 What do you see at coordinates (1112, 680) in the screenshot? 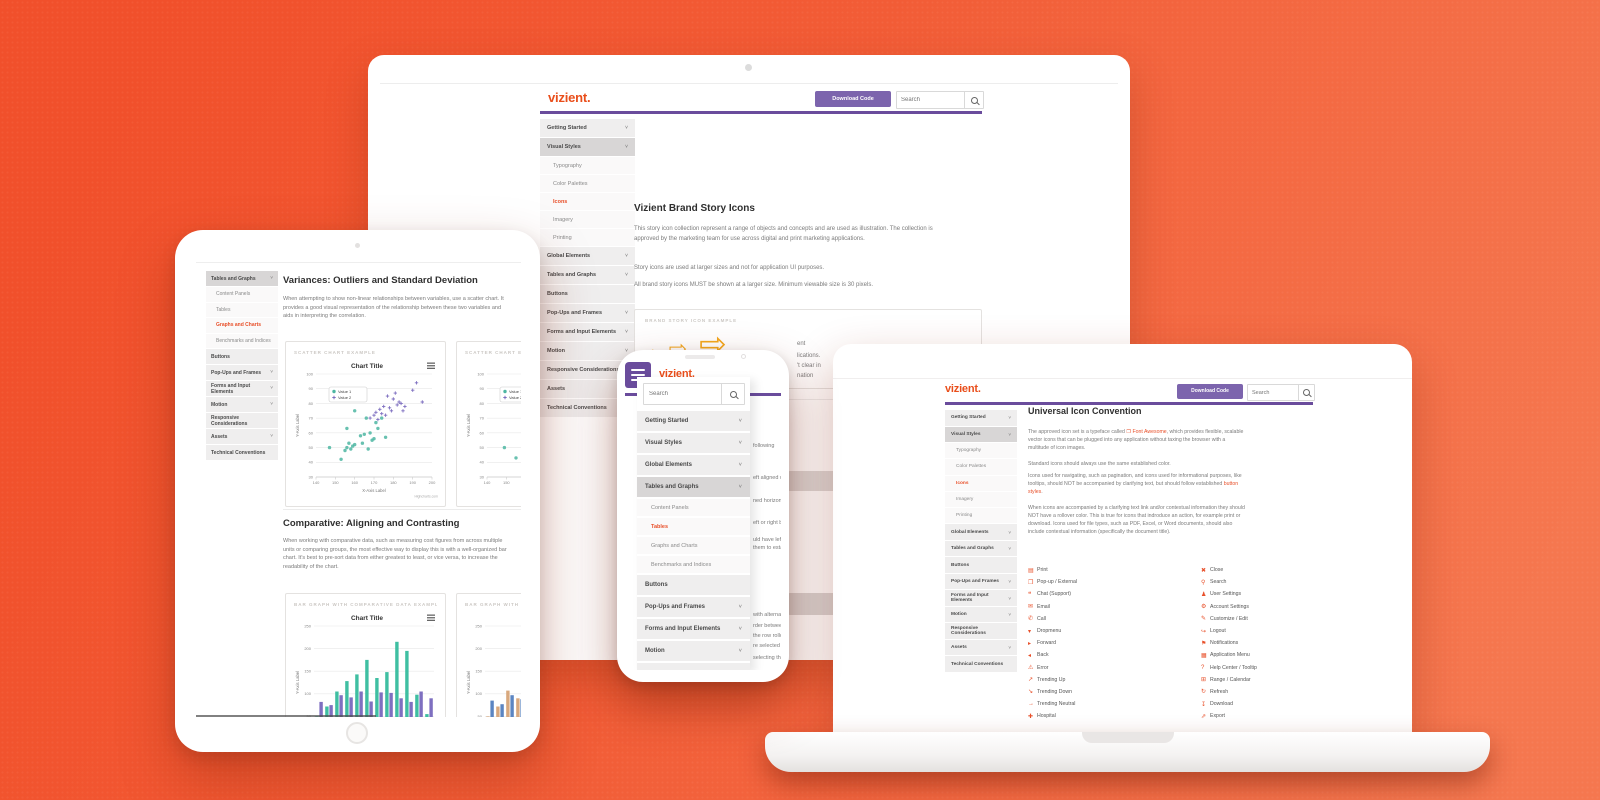
I see `icon-list-item: ↗ Trending Up` at bounding box center [1112, 680].